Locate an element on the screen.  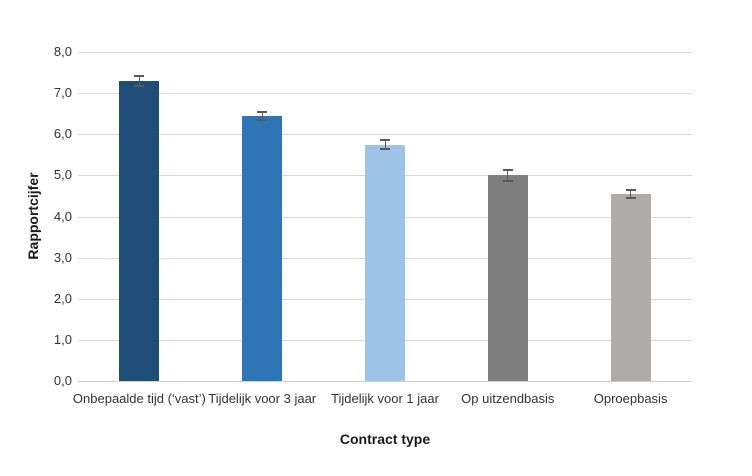
x-category-label: Op uitzendbasis is located at coordinates (508, 398).